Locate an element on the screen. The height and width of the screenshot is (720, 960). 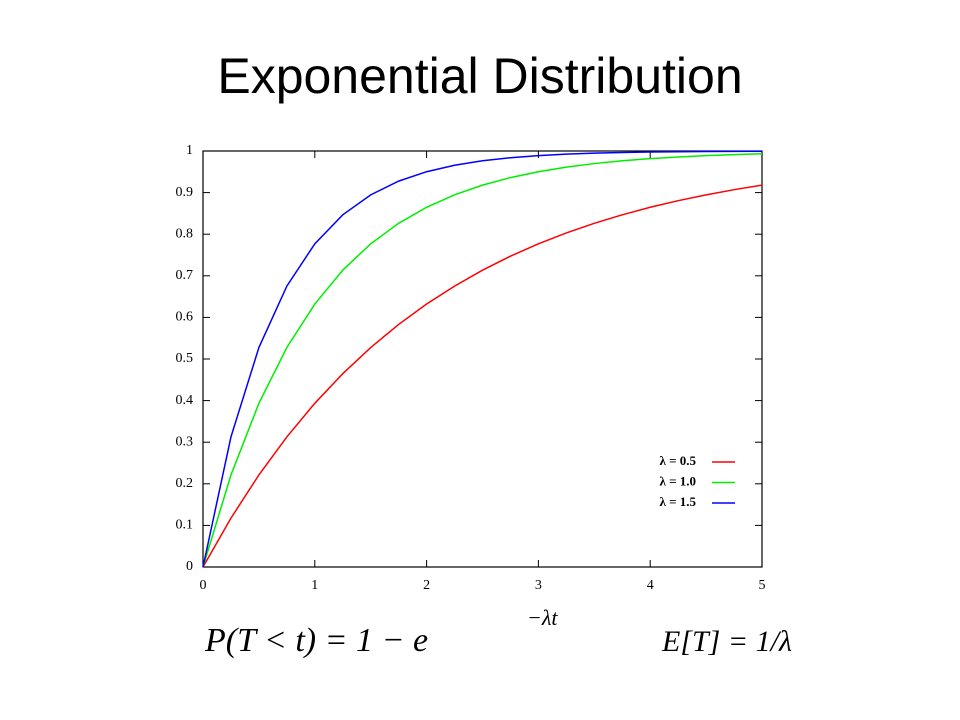
y-tick-label: 0.2 is located at coordinates (185, 483).